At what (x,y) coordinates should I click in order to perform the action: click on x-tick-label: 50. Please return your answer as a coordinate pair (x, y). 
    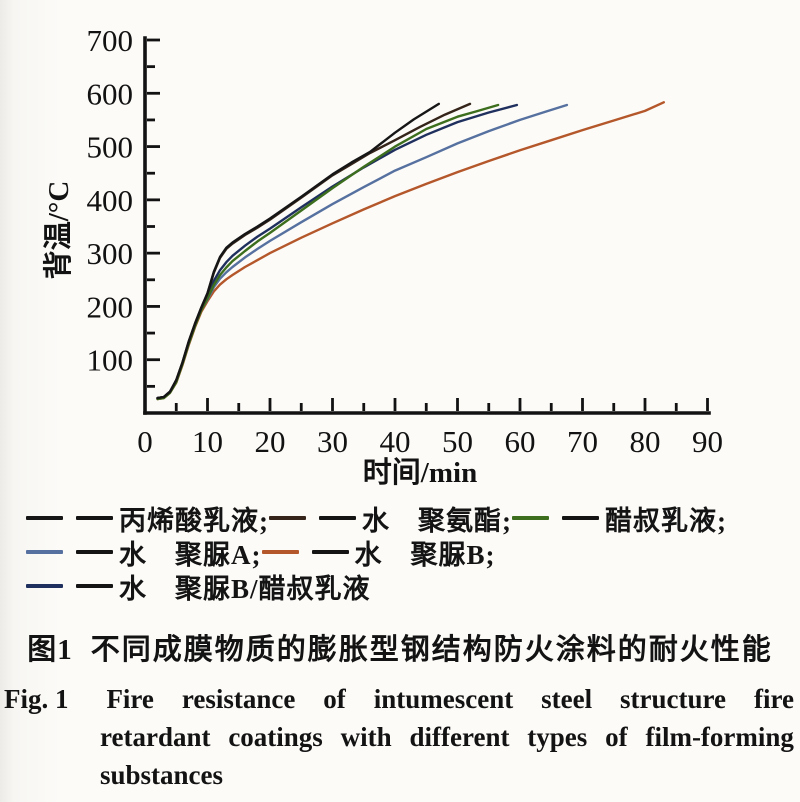
    Looking at the image, I should click on (457, 441).